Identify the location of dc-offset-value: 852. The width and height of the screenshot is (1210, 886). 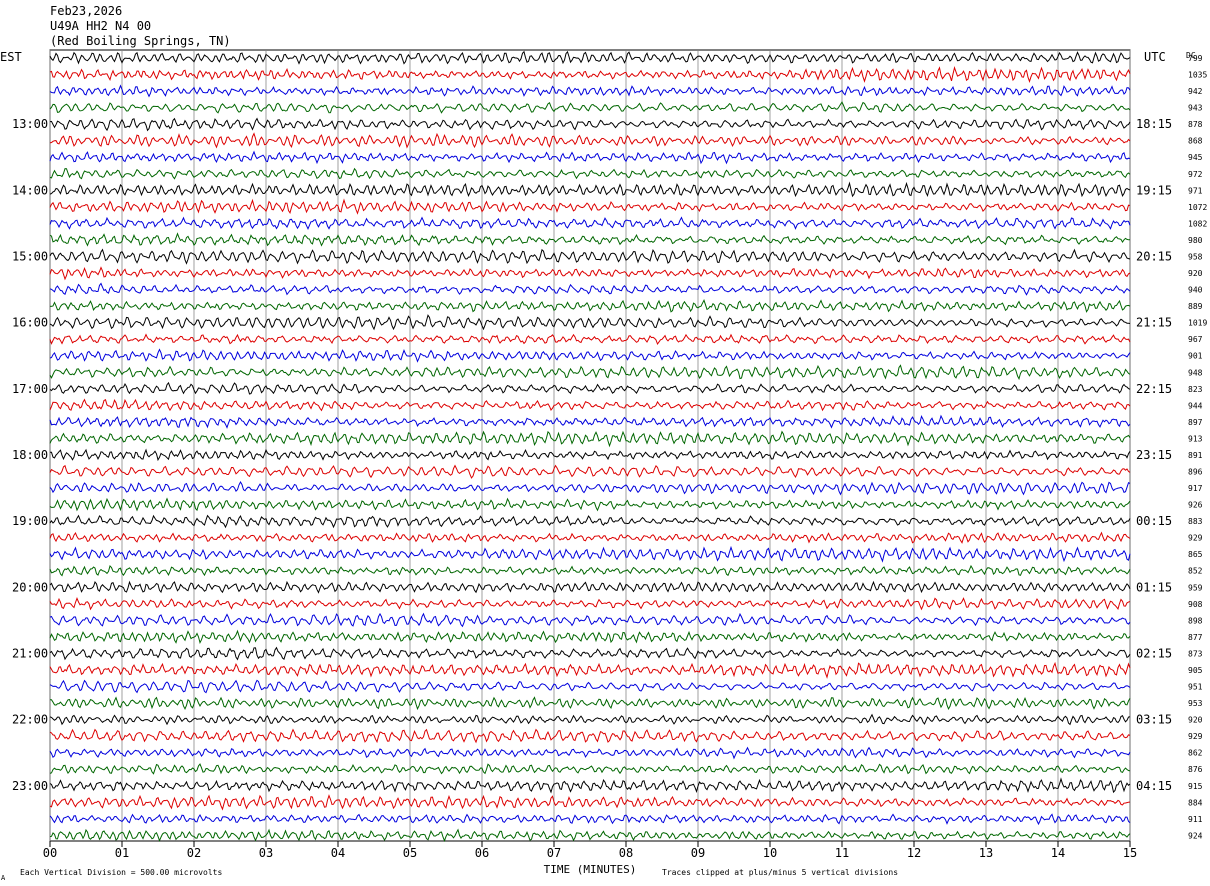
(1195, 571).